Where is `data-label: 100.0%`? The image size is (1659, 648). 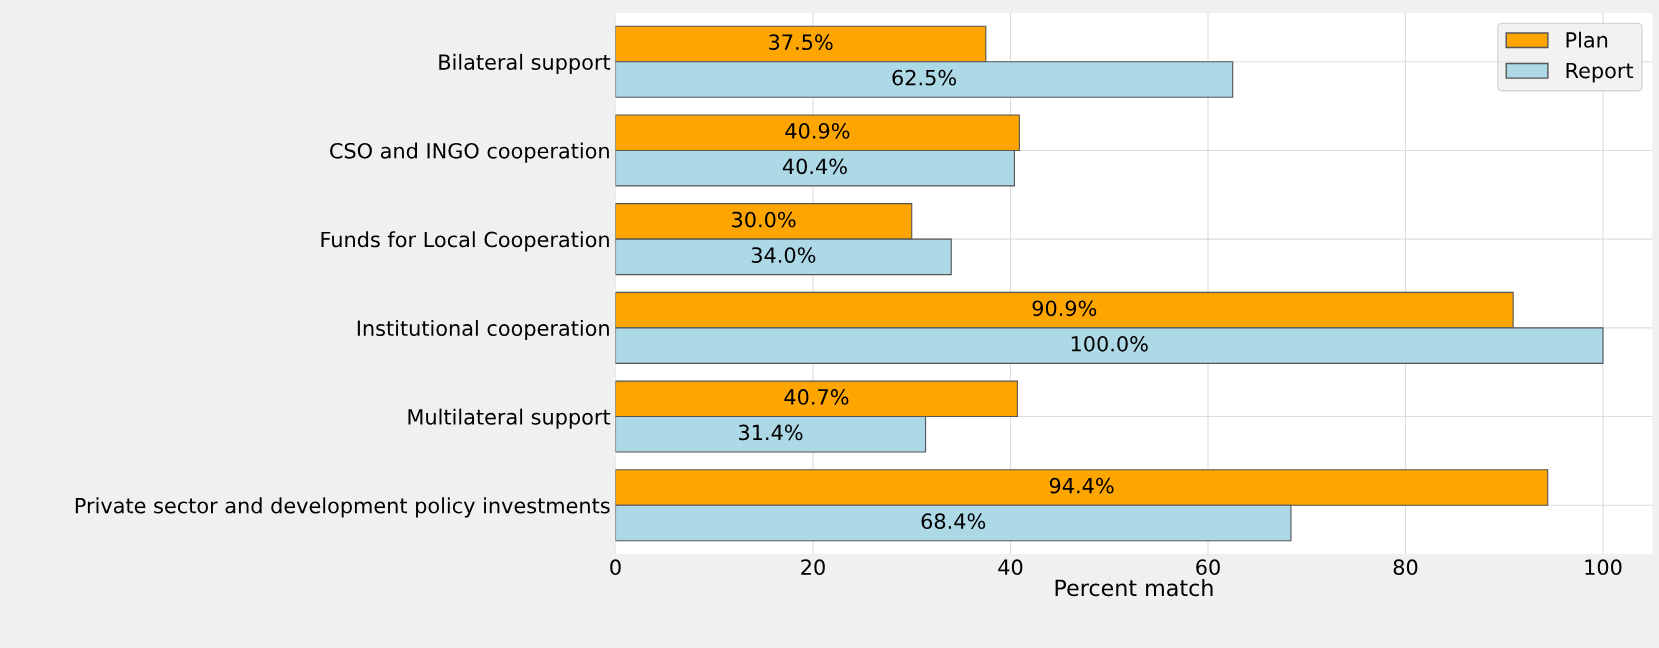 data-label: 100.0% is located at coordinates (1109, 343).